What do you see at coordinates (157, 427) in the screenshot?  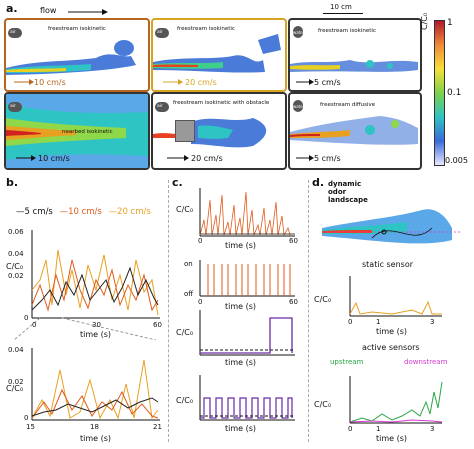 I see `xtick: 21` at bounding box center [157, 427].